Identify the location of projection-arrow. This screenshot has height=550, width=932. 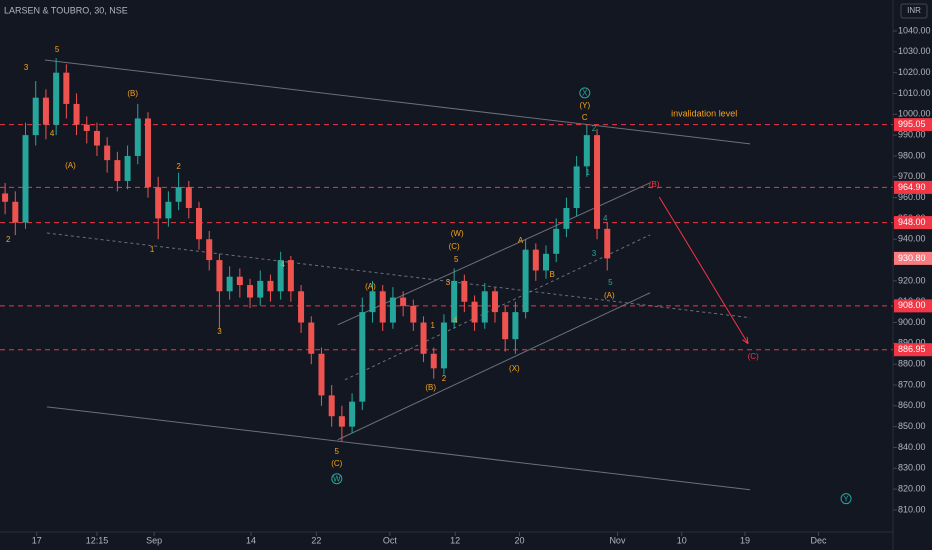
(703, 270).